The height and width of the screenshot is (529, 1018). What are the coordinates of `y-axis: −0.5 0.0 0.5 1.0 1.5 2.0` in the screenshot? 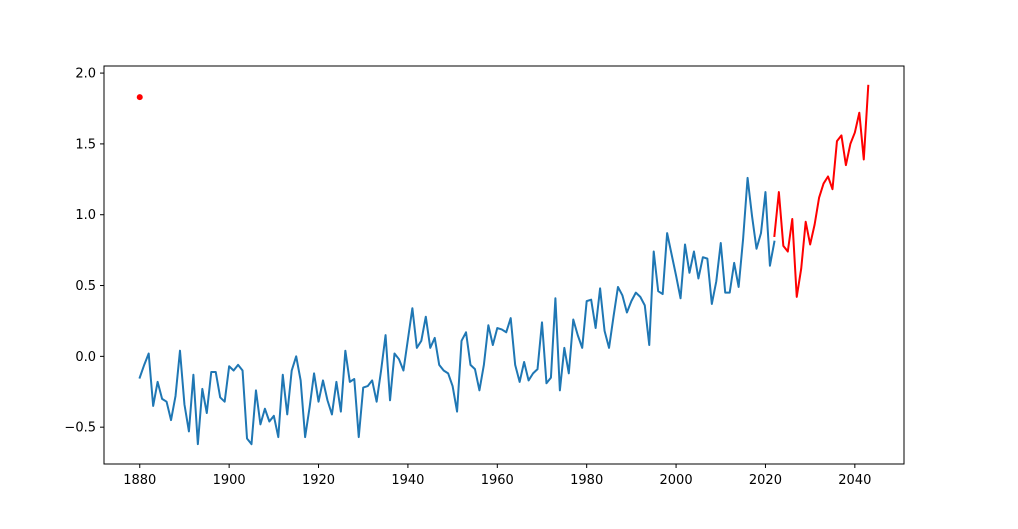 It's located at (84, 251).